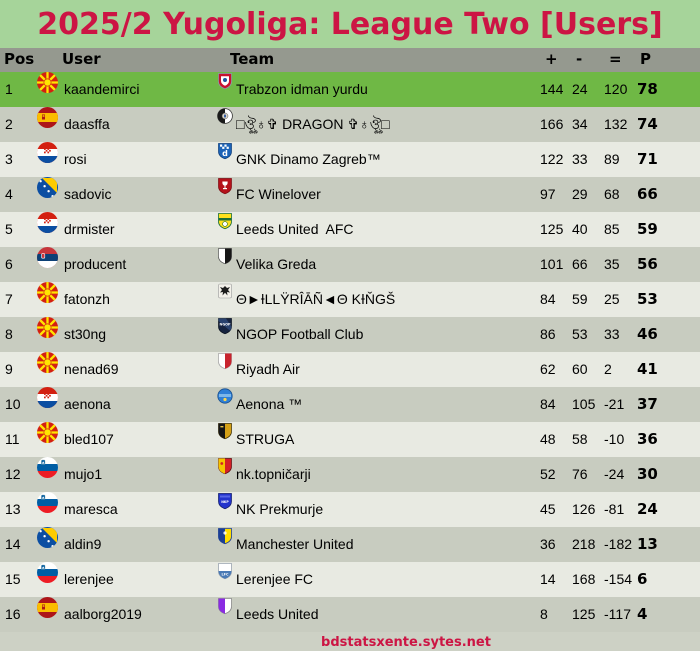  Describe the element at coordinates (13, 509) in the screenshot. I see `position-cell: 13` at that location.